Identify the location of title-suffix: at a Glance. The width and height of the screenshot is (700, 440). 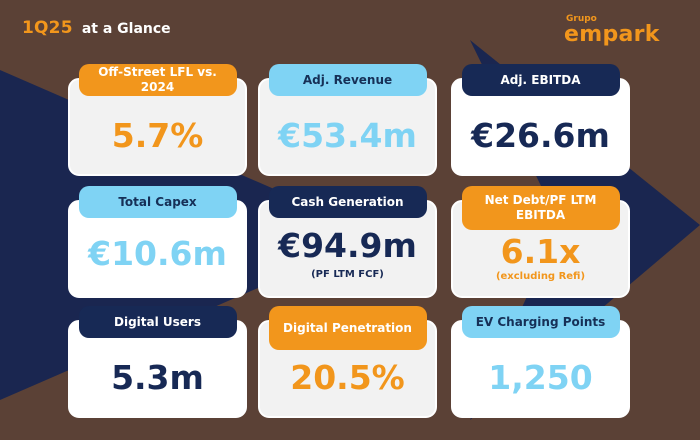
(126, 29).